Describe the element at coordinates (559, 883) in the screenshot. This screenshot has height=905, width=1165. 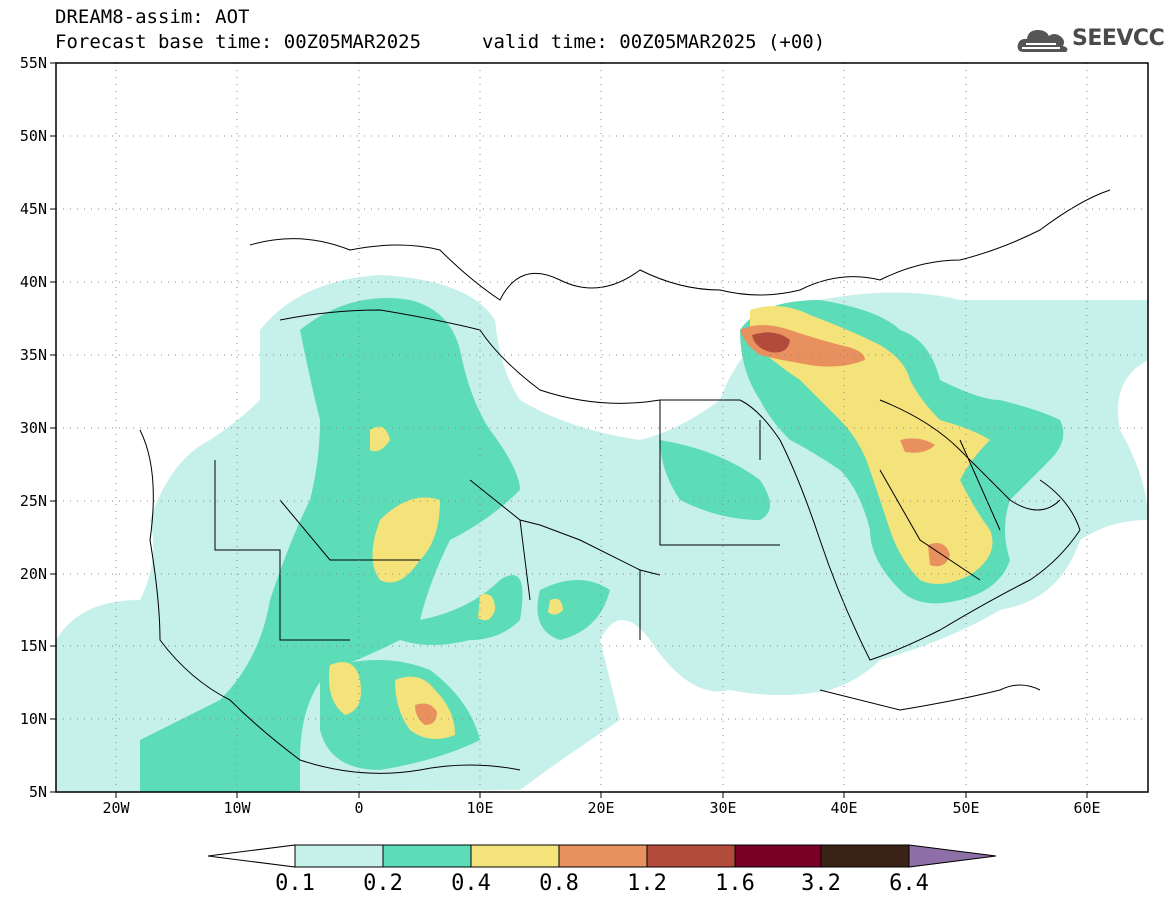
I see `colorbar-label-0.8: 0.8` at that location.